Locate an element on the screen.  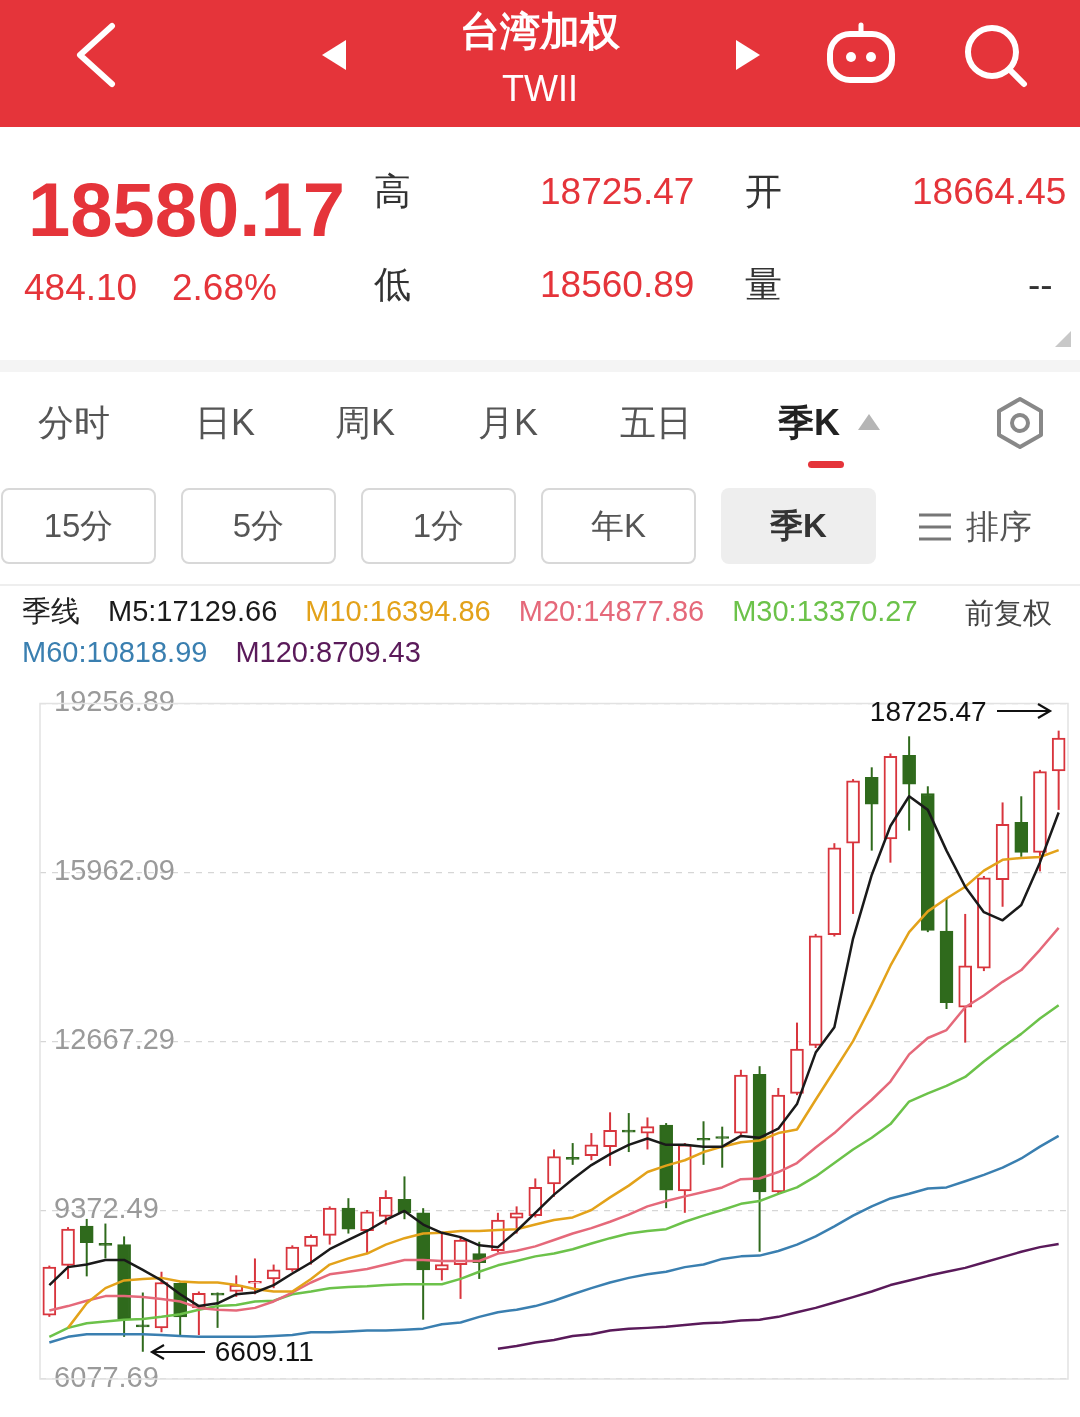
text: 18580.17 is located at coordinates (186, 210).